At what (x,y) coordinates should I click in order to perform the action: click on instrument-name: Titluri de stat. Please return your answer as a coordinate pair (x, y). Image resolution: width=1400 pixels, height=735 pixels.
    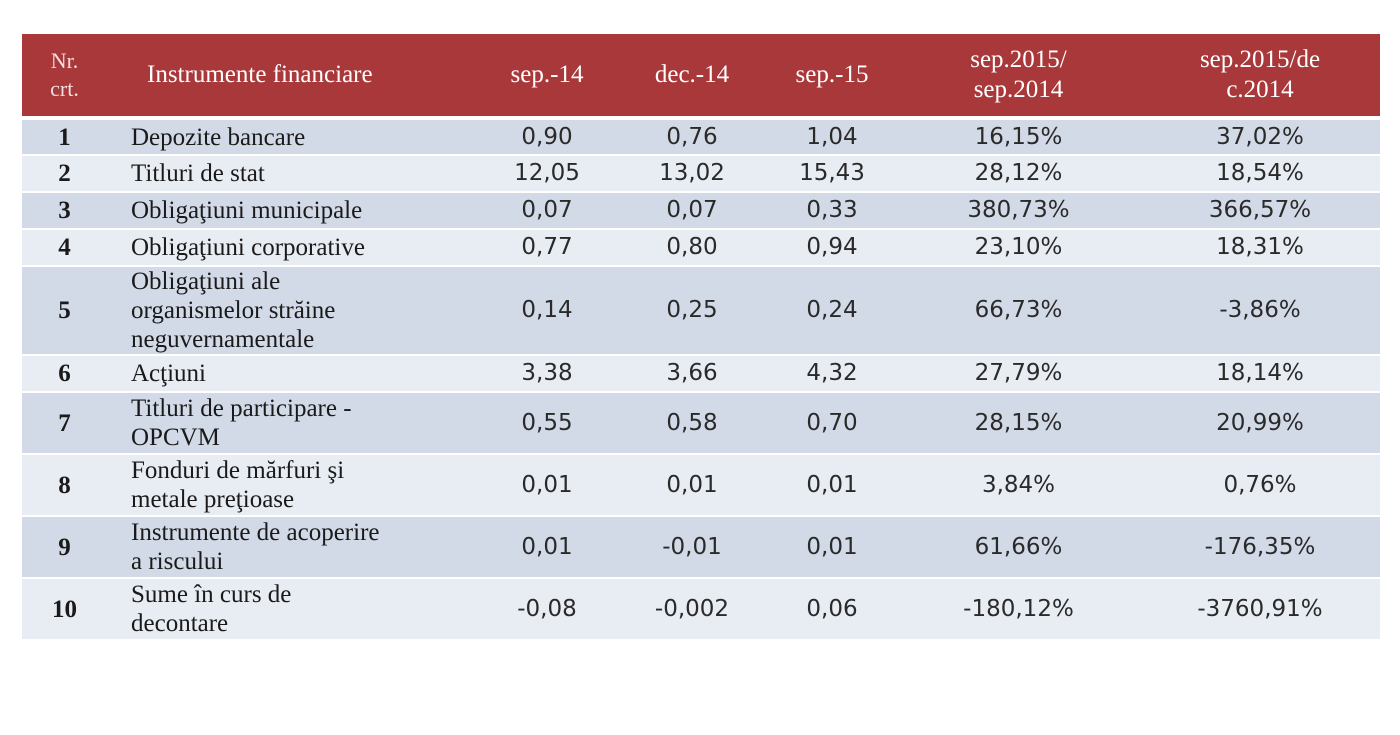
    Looking at the image, I should click on (292, 174).